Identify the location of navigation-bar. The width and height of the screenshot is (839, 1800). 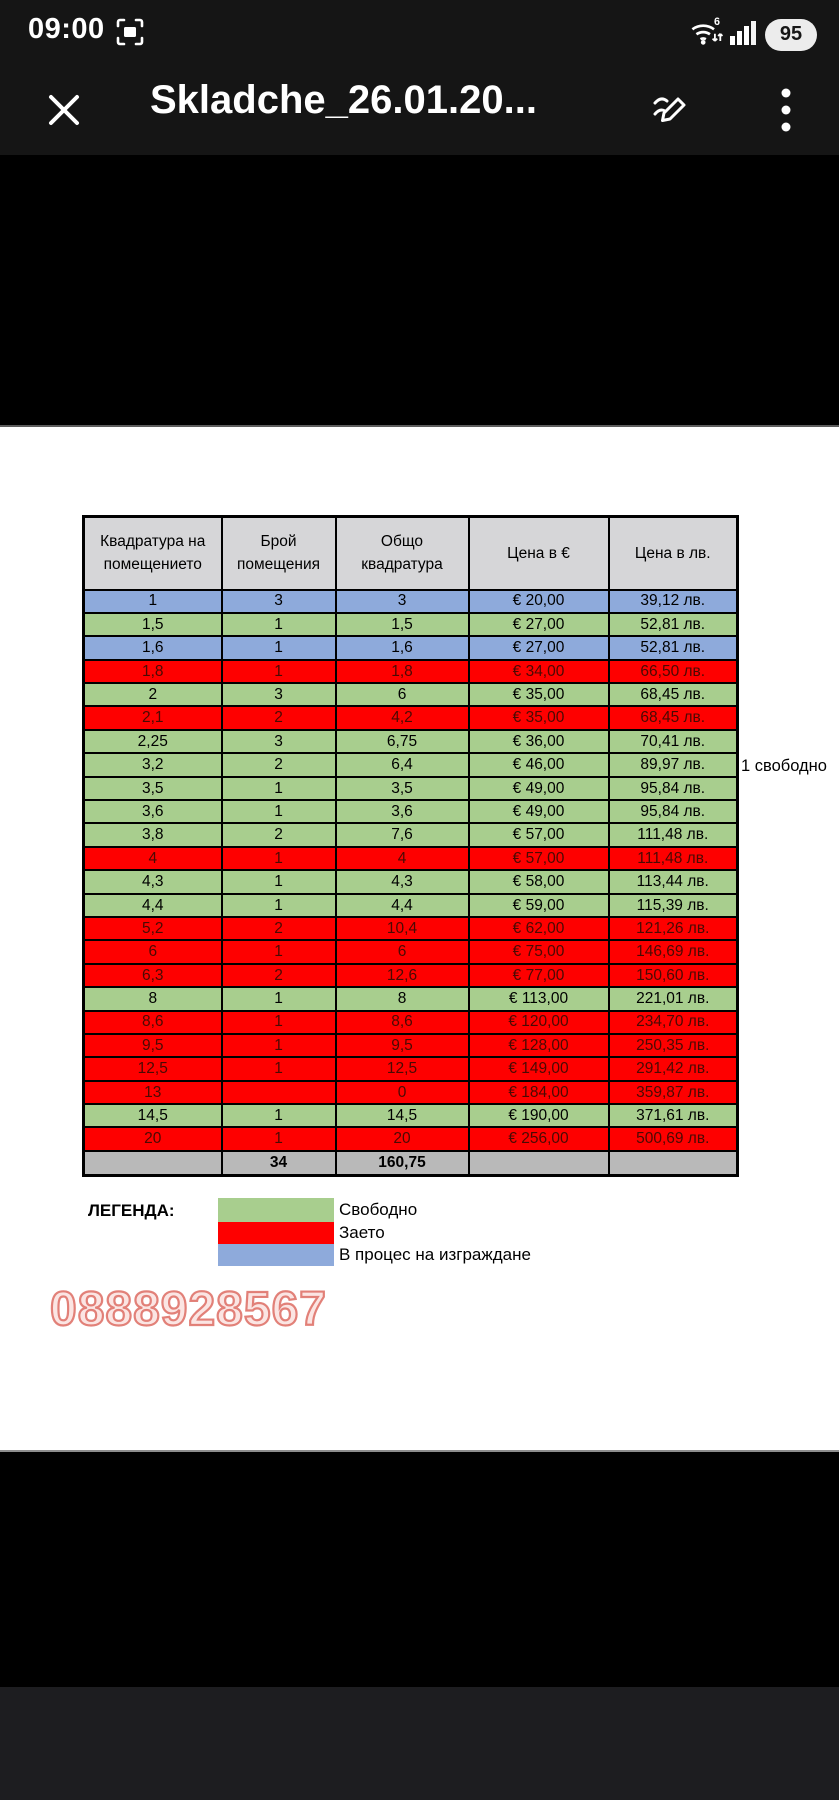
(419, 1743).